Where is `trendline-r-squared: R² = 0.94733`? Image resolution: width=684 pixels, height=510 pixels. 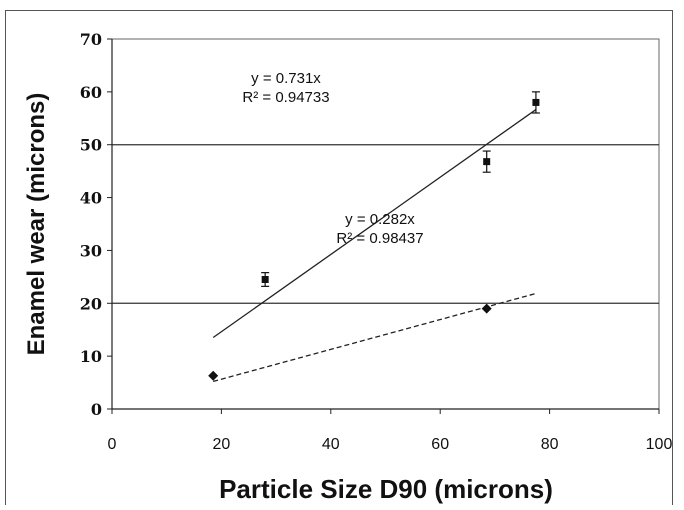 trendline-r-squared: R² = 0.94733 is located at coordinates (285, 97).